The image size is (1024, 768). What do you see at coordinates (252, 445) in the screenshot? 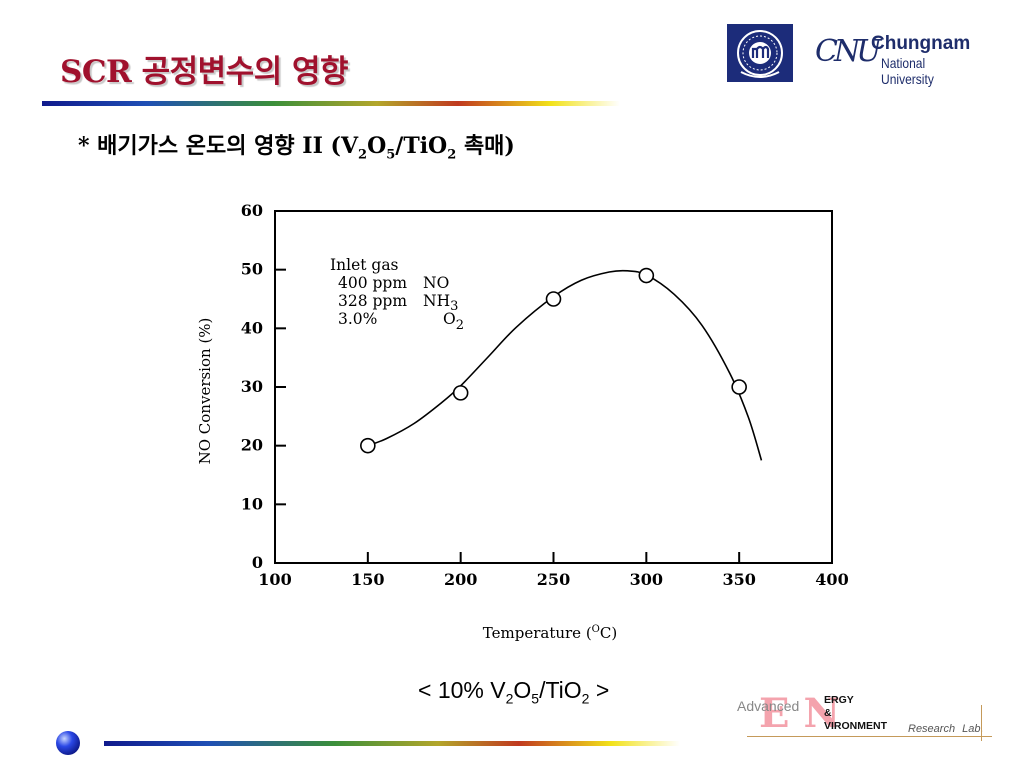
I see `y-tick-label: 20` at bounding box center [252, 445].